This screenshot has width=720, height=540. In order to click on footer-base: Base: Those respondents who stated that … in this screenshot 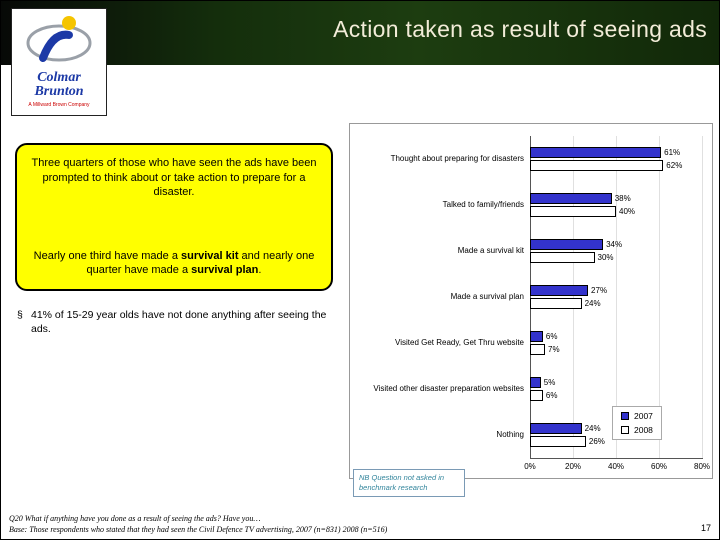, I will do `click(198, 530)`.